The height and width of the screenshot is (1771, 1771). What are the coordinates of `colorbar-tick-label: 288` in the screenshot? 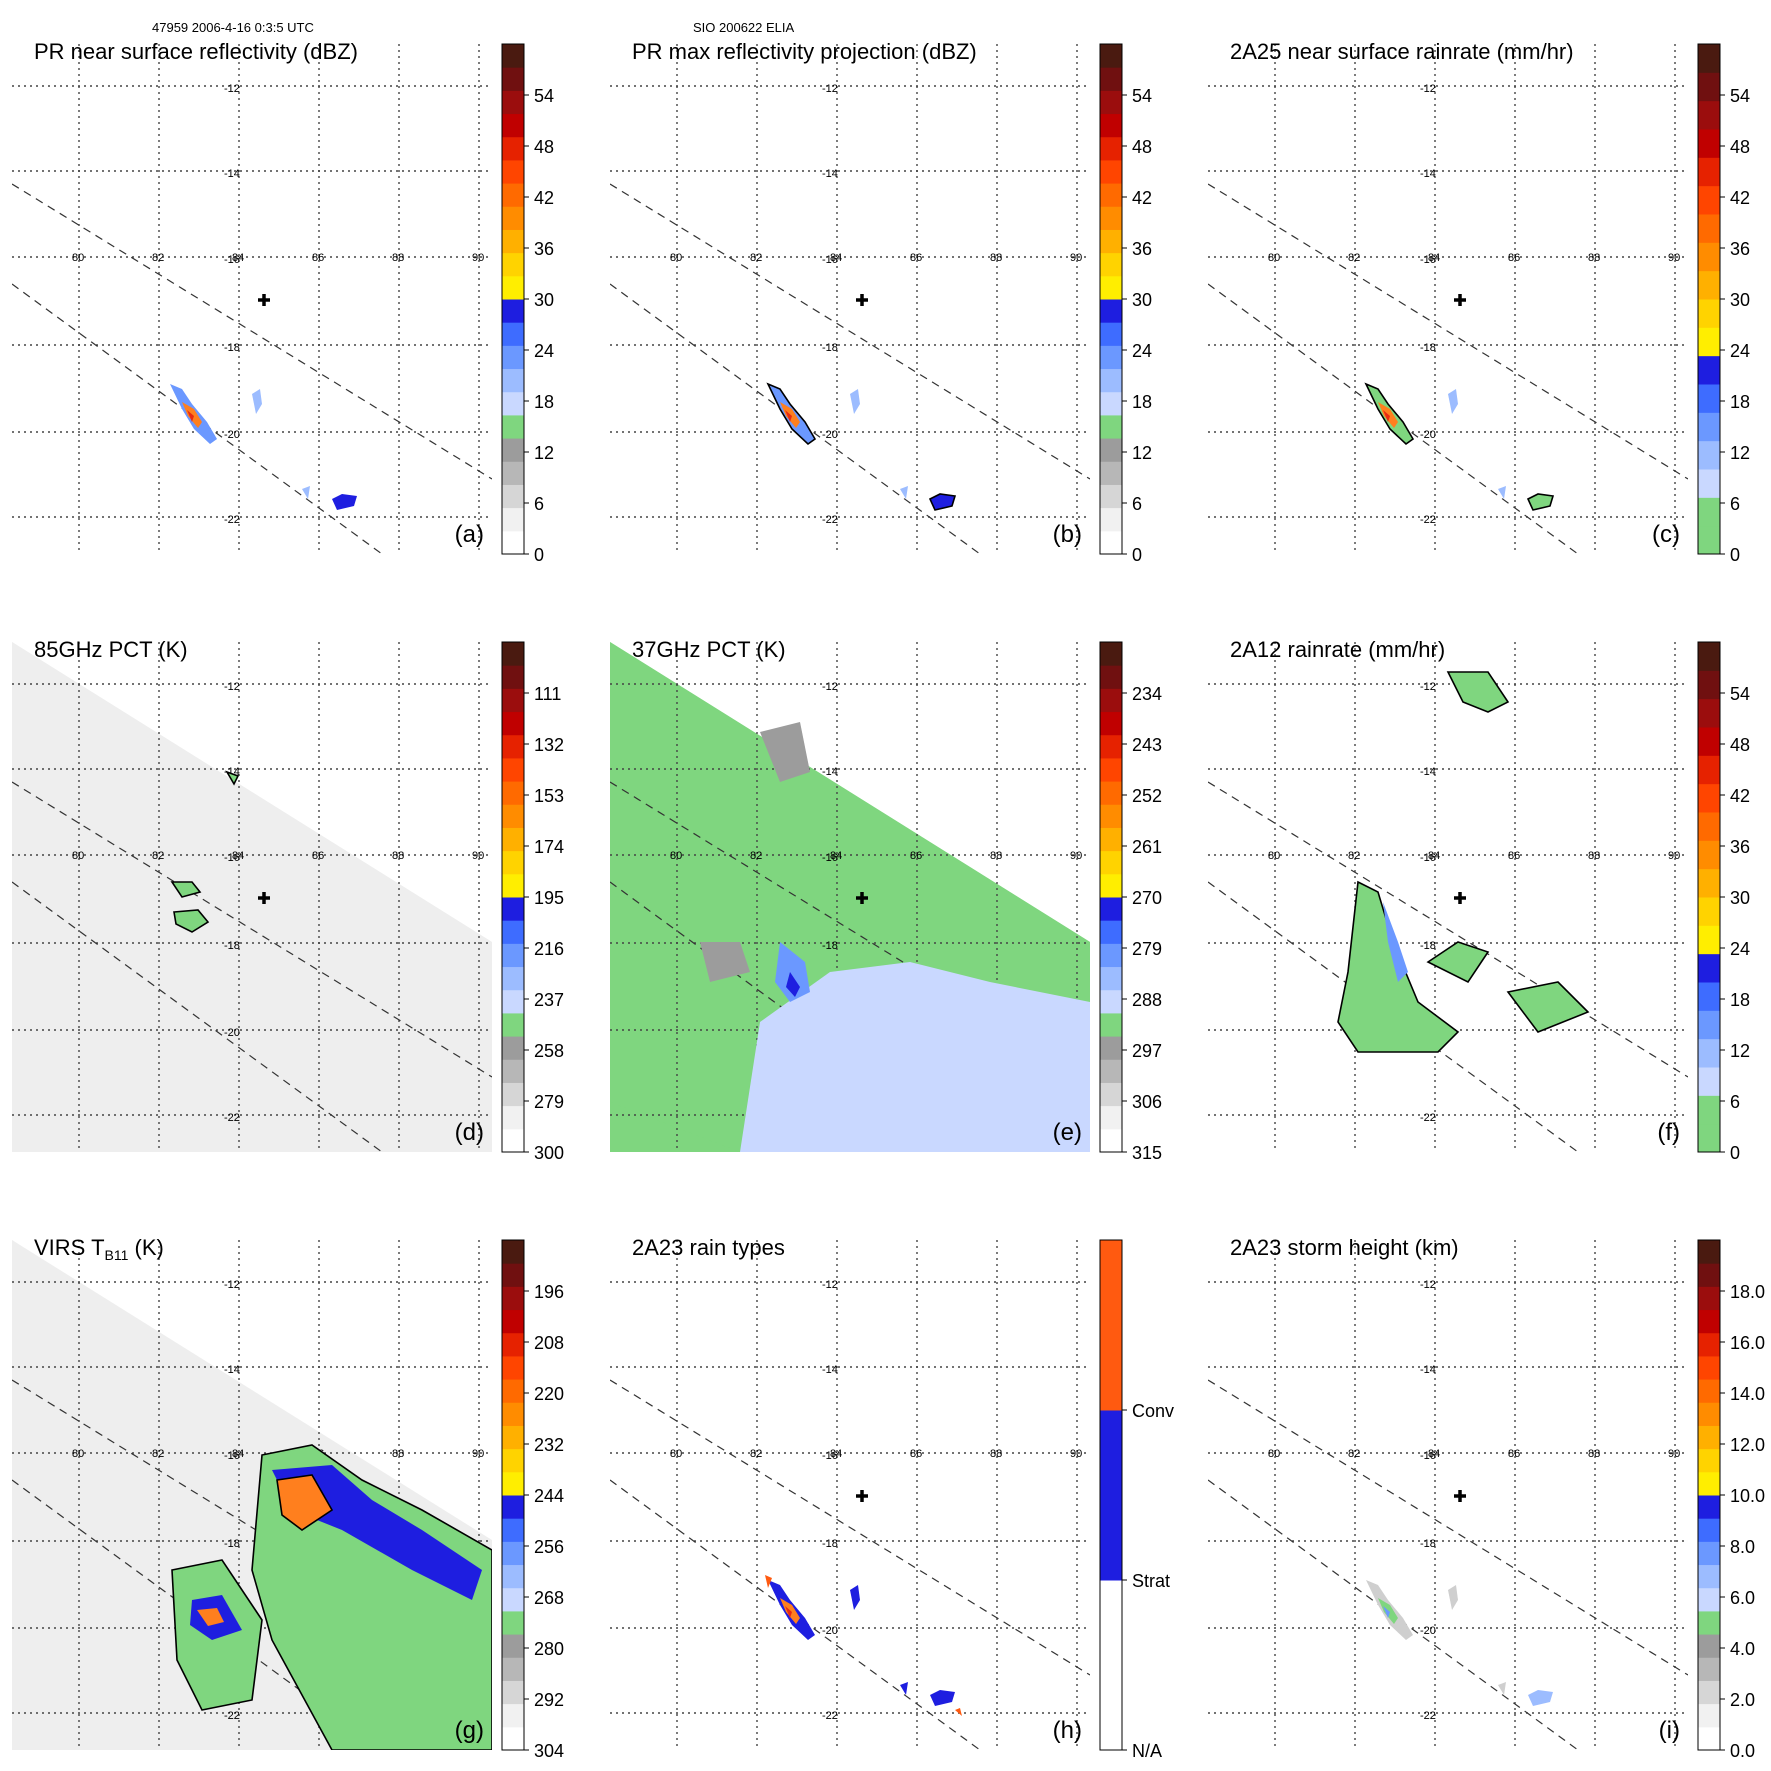 It's located at (1147, 1000).